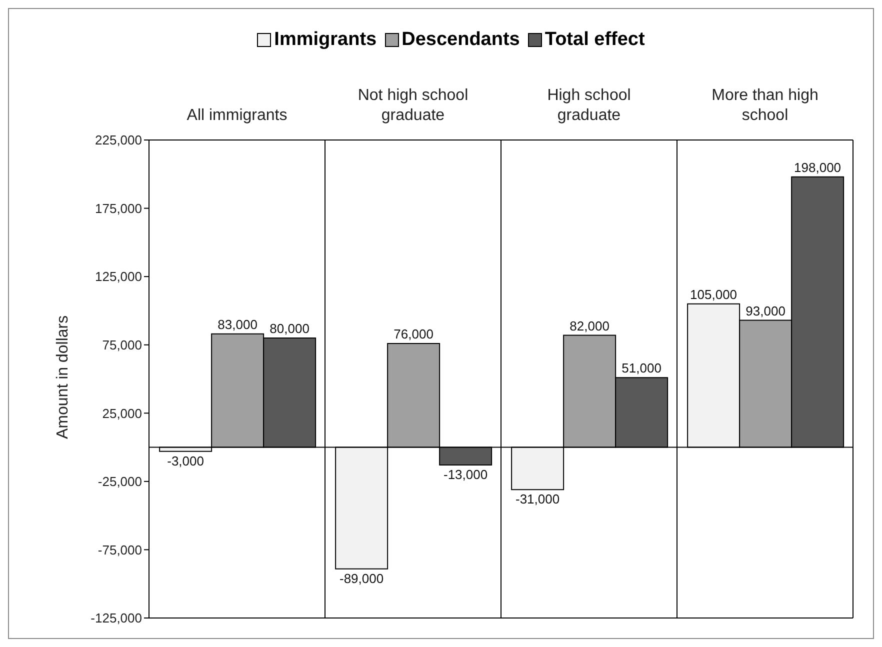 This screenshot has width=882, height=647. Describe the element at coordinates (185, 460) in the screenshot. I see `data-label: -3,000` at that location.